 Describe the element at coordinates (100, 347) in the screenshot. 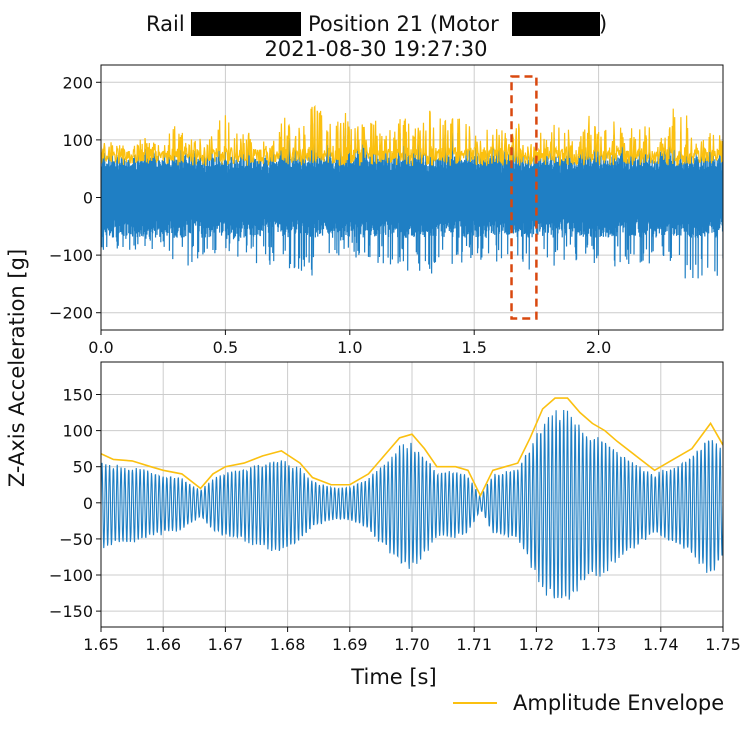

I see `top-xtick-label: 0.0` at that location.